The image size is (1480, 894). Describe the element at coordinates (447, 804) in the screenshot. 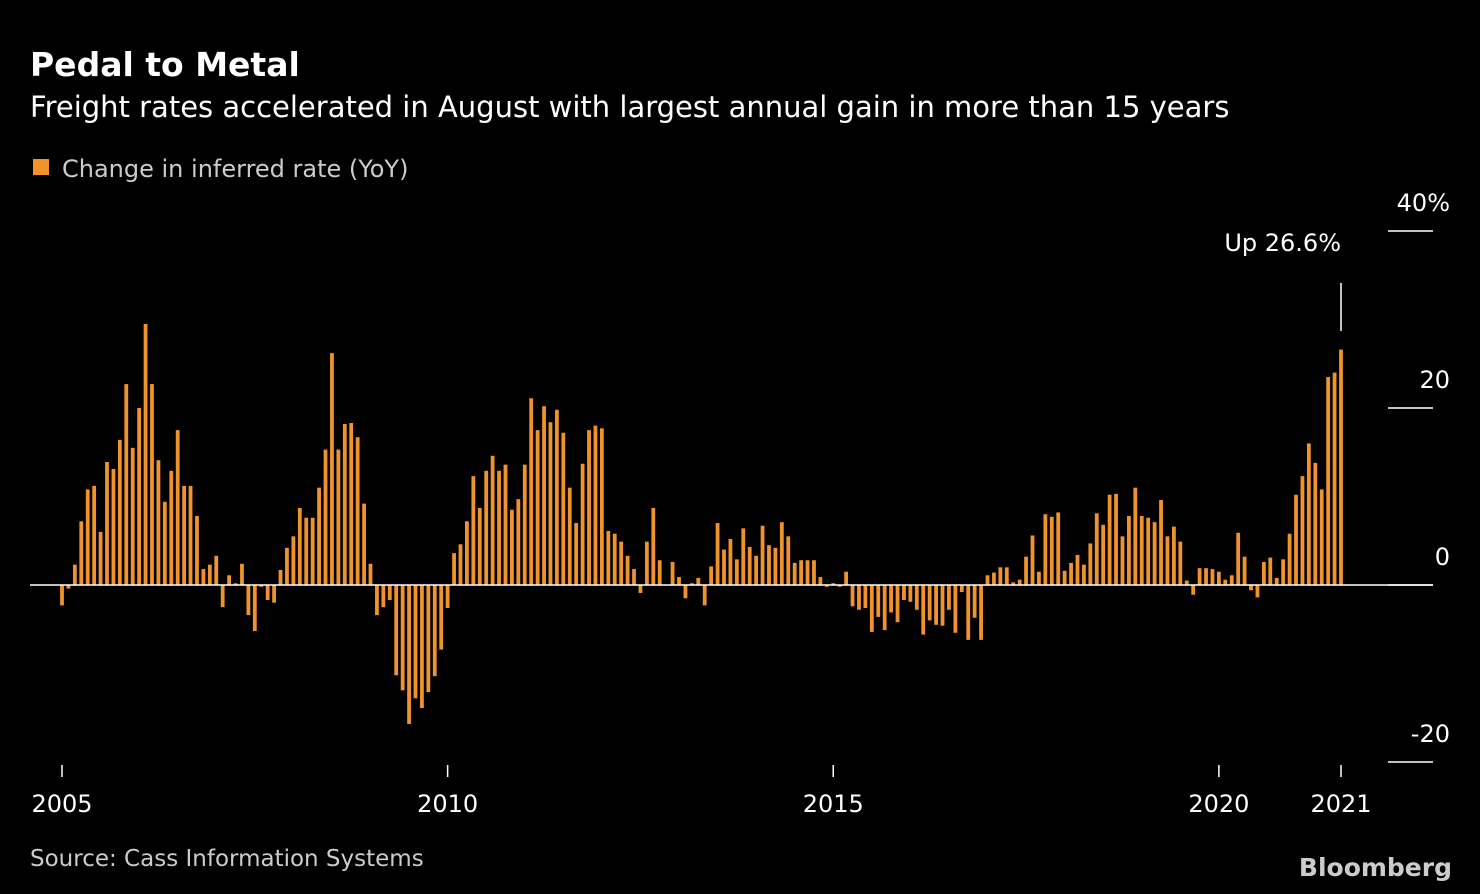

I see `x-tick-label: 2010` at that location.